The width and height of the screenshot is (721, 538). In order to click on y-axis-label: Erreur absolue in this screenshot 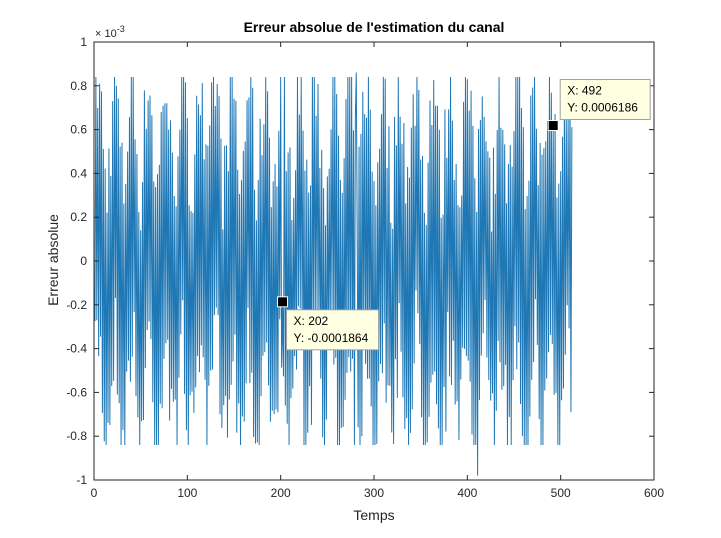, I will do `click(53, 260)`.